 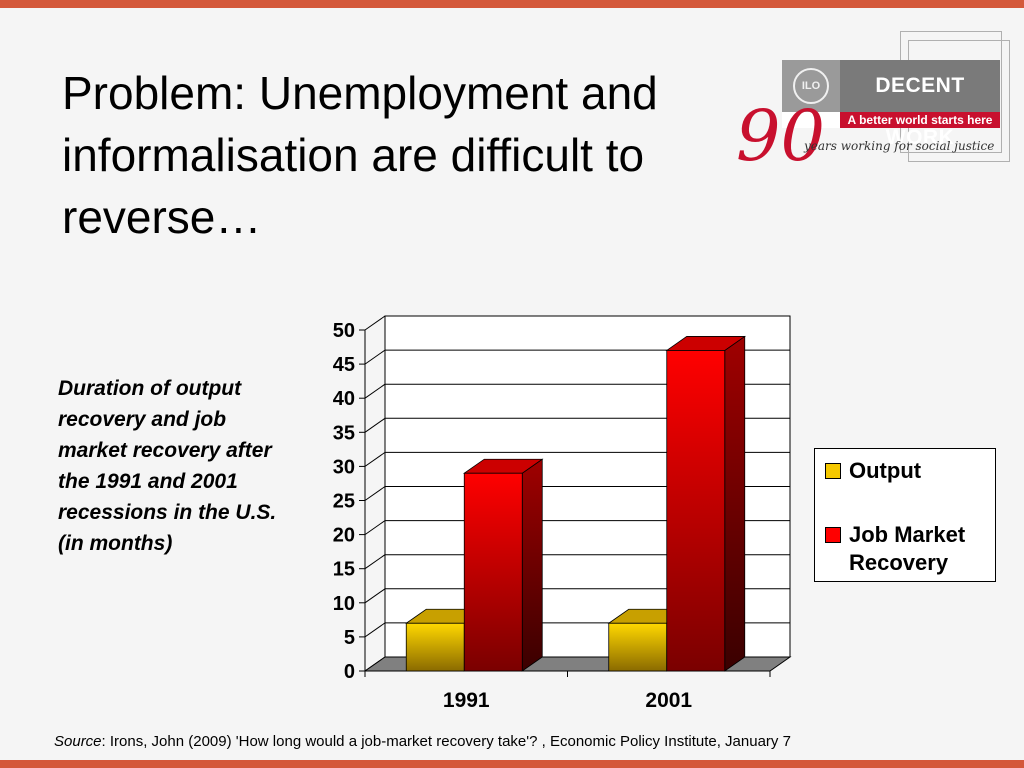 What do you see at coordinates (833, 535) in the screenshot?
I see `legend-swatch-job-market-recovery` at bounding box center [833, 535].